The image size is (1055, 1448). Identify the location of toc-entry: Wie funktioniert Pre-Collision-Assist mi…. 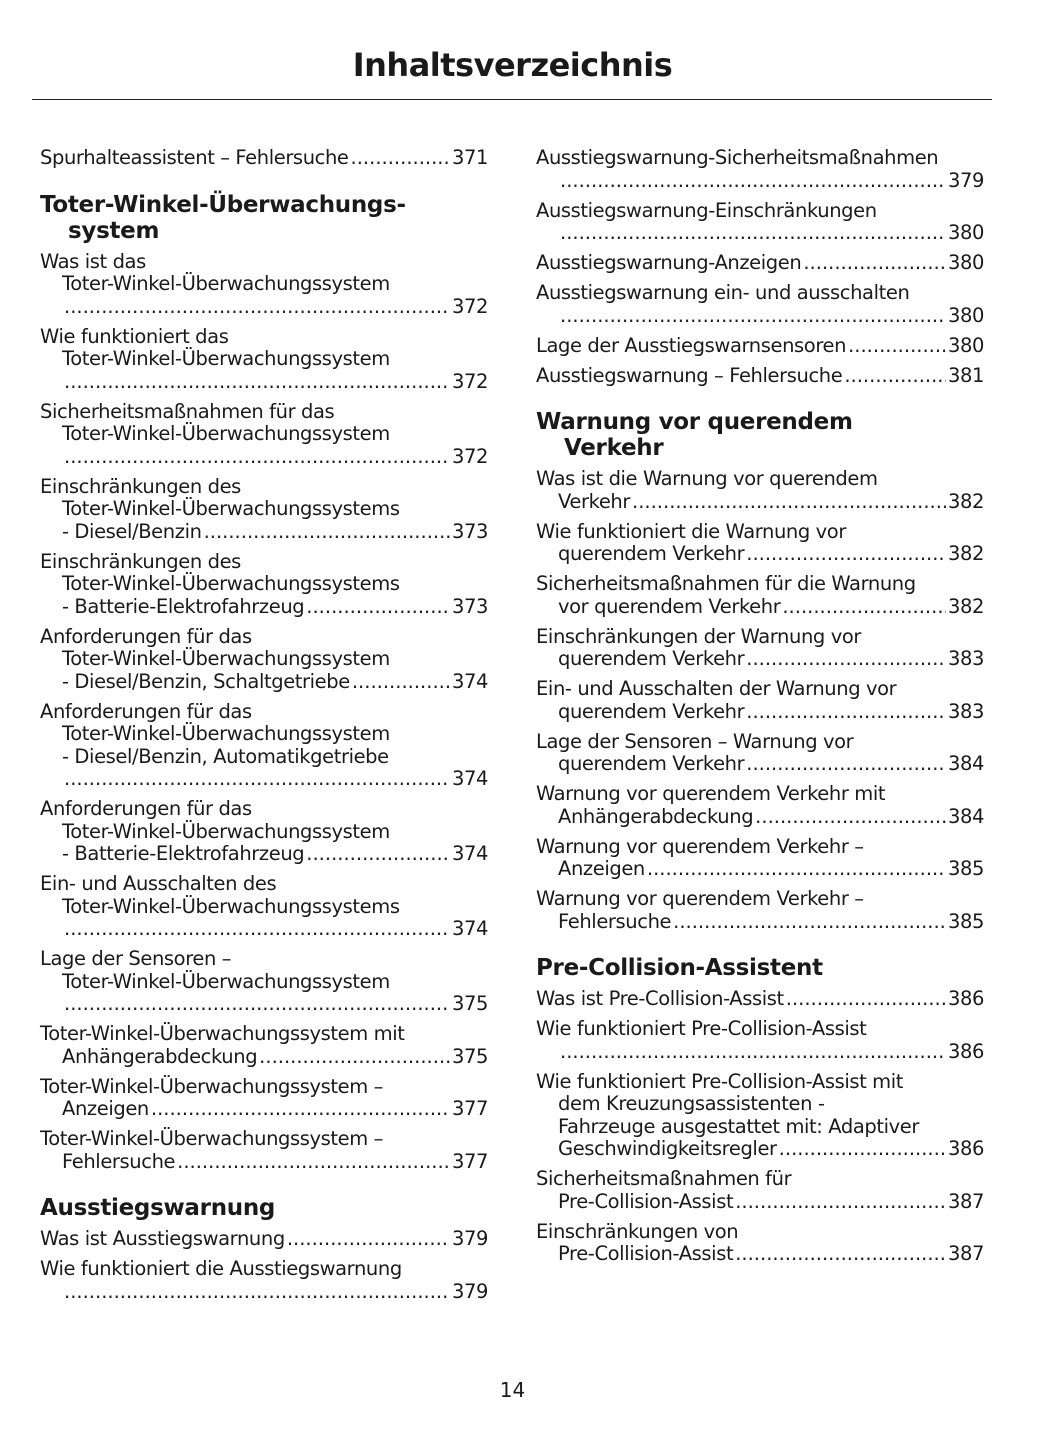
(760, 1115).